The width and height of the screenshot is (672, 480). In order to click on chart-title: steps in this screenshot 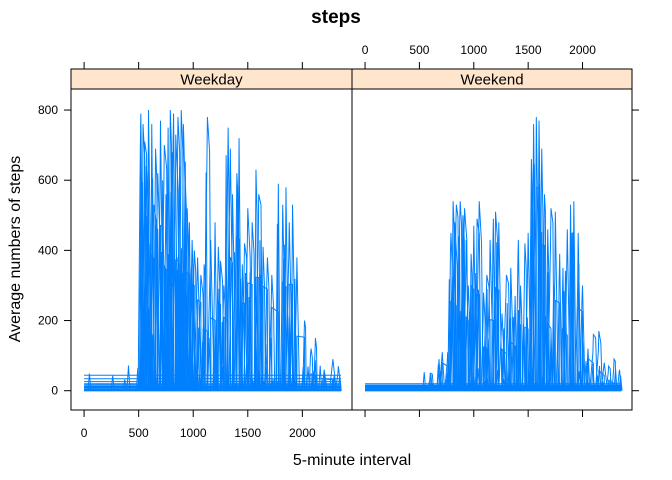, I will do `click(336, 17)`.